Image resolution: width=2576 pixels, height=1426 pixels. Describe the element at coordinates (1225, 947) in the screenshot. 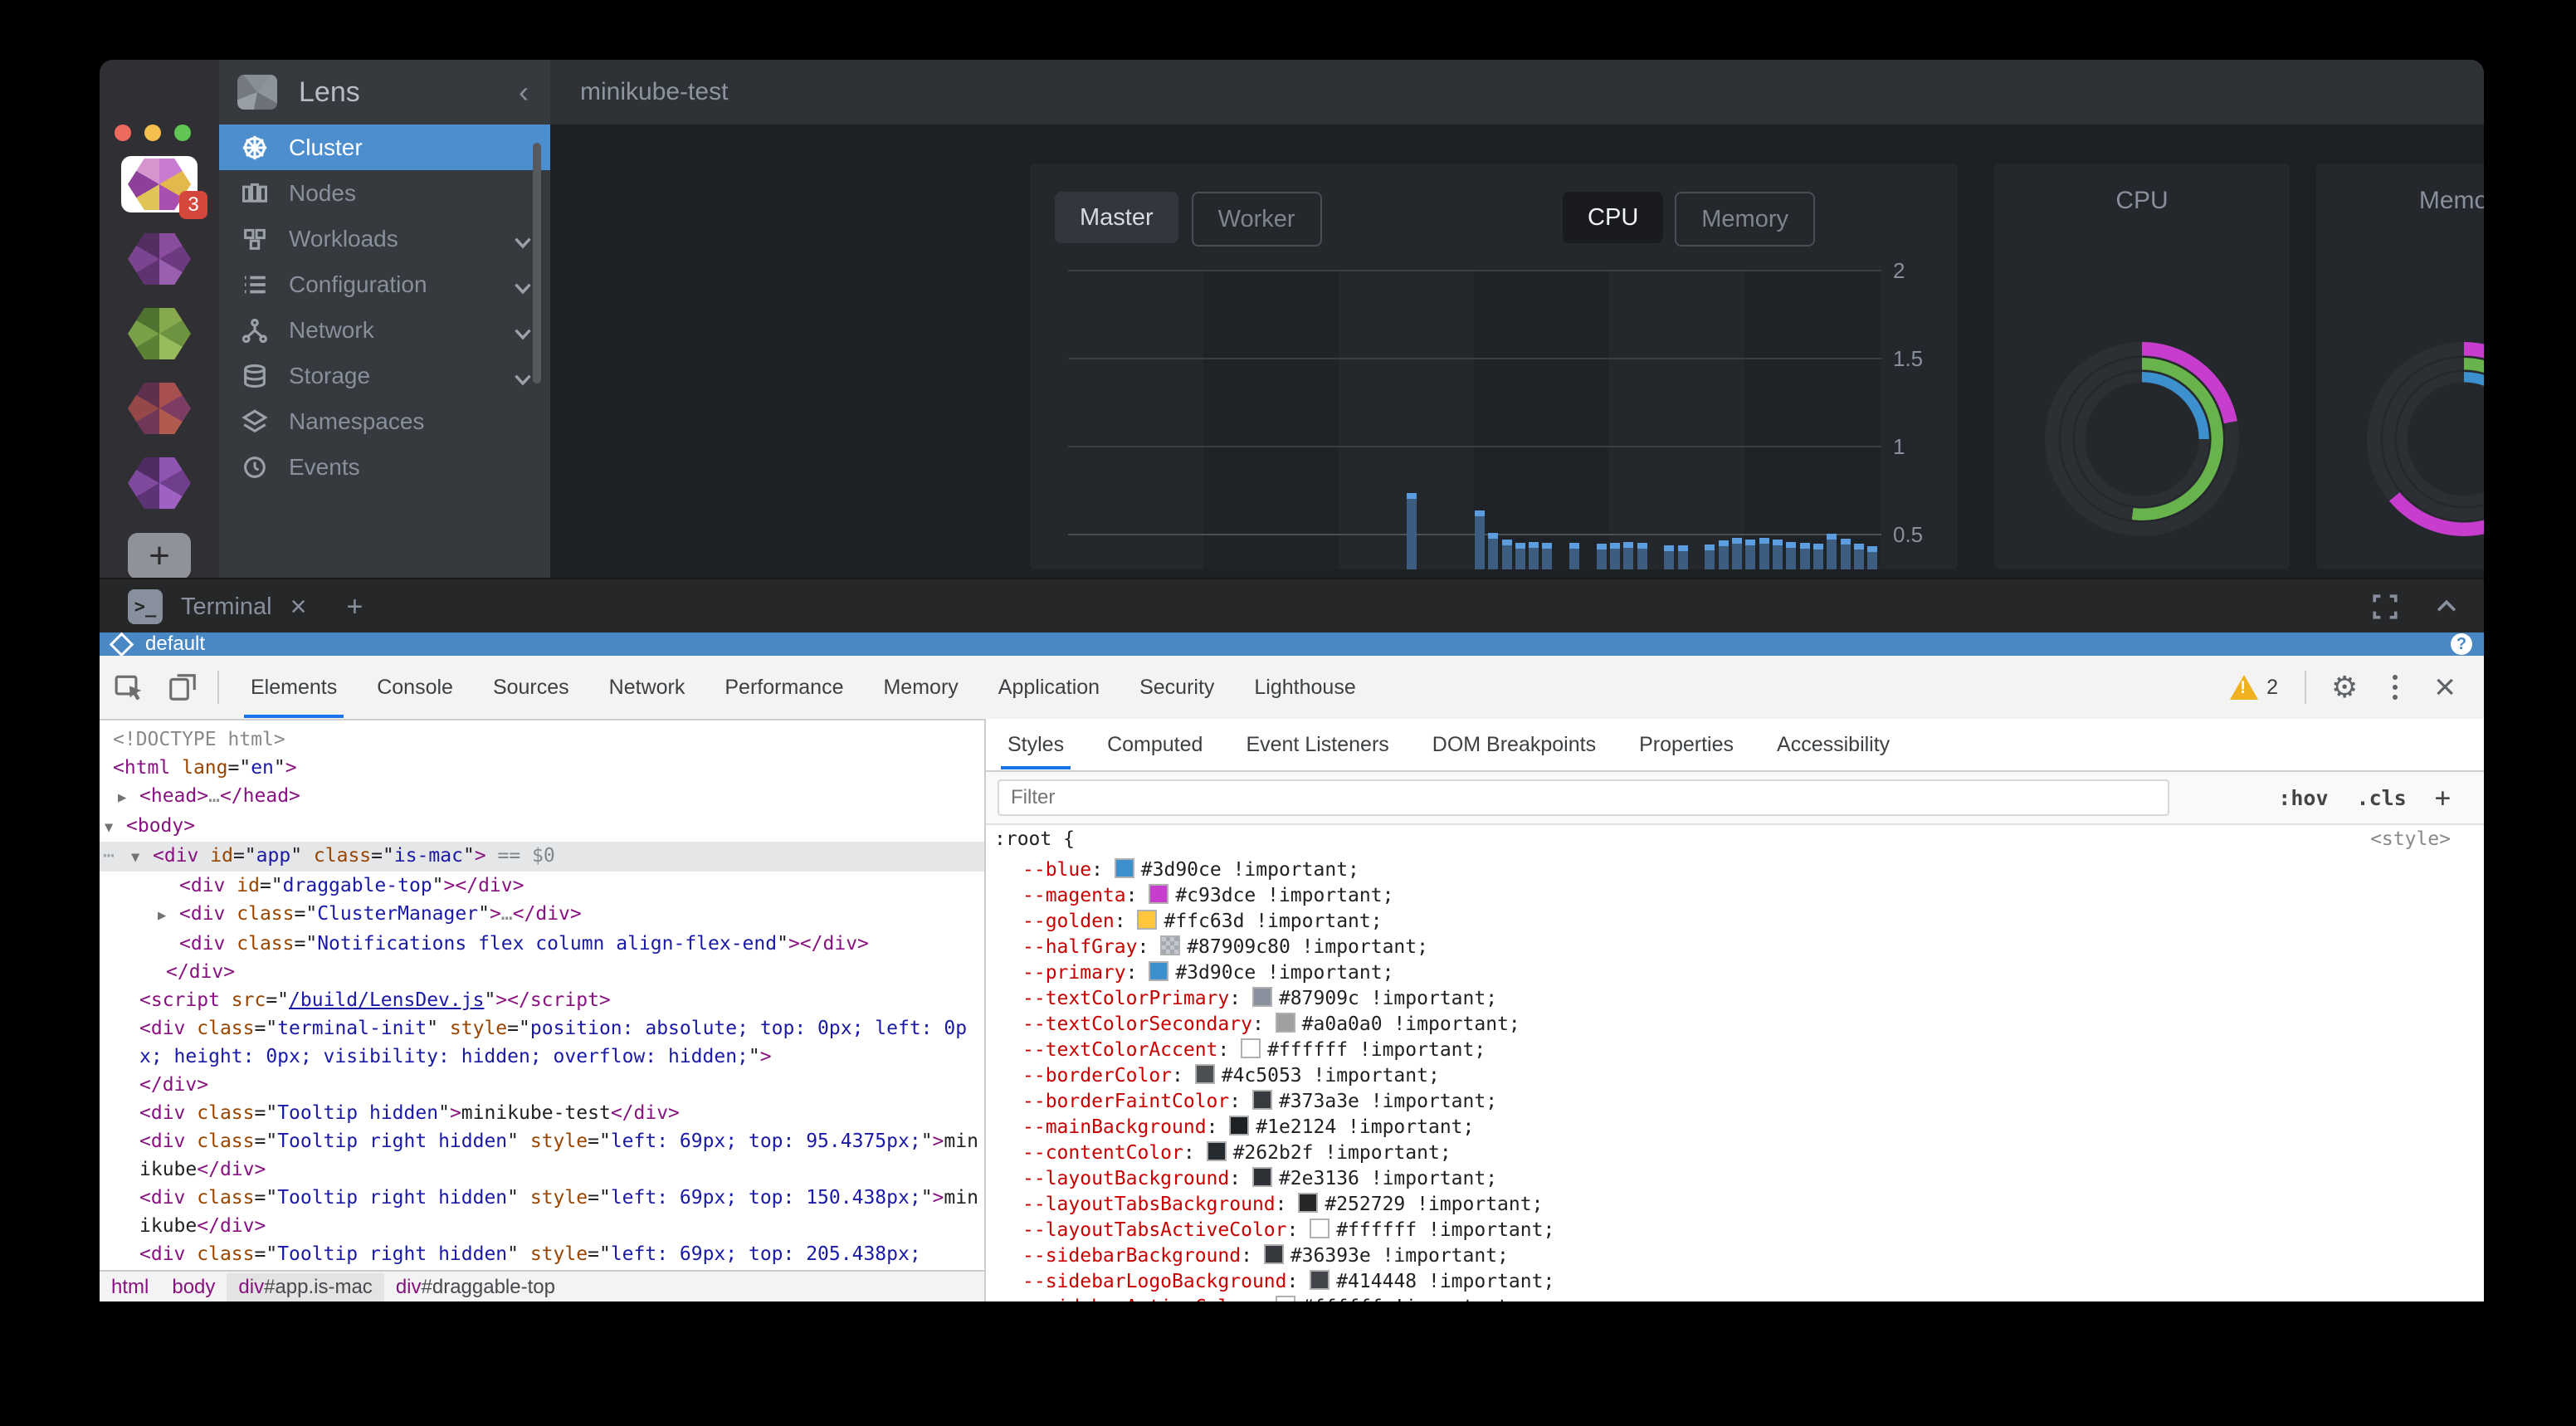

I see `css-declaration: --halfGray: #87909c80 !important;` at that location.